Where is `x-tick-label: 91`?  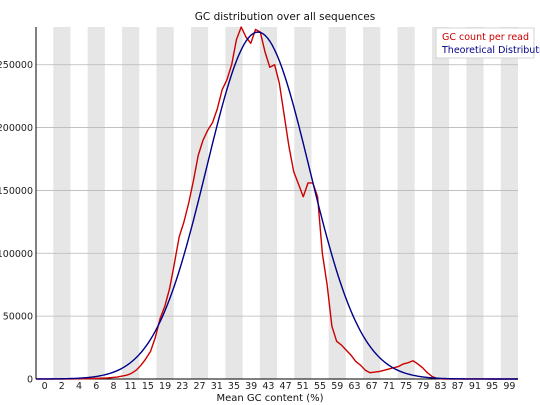 x-tick-label: 91 is located at coordinates (475, 386).